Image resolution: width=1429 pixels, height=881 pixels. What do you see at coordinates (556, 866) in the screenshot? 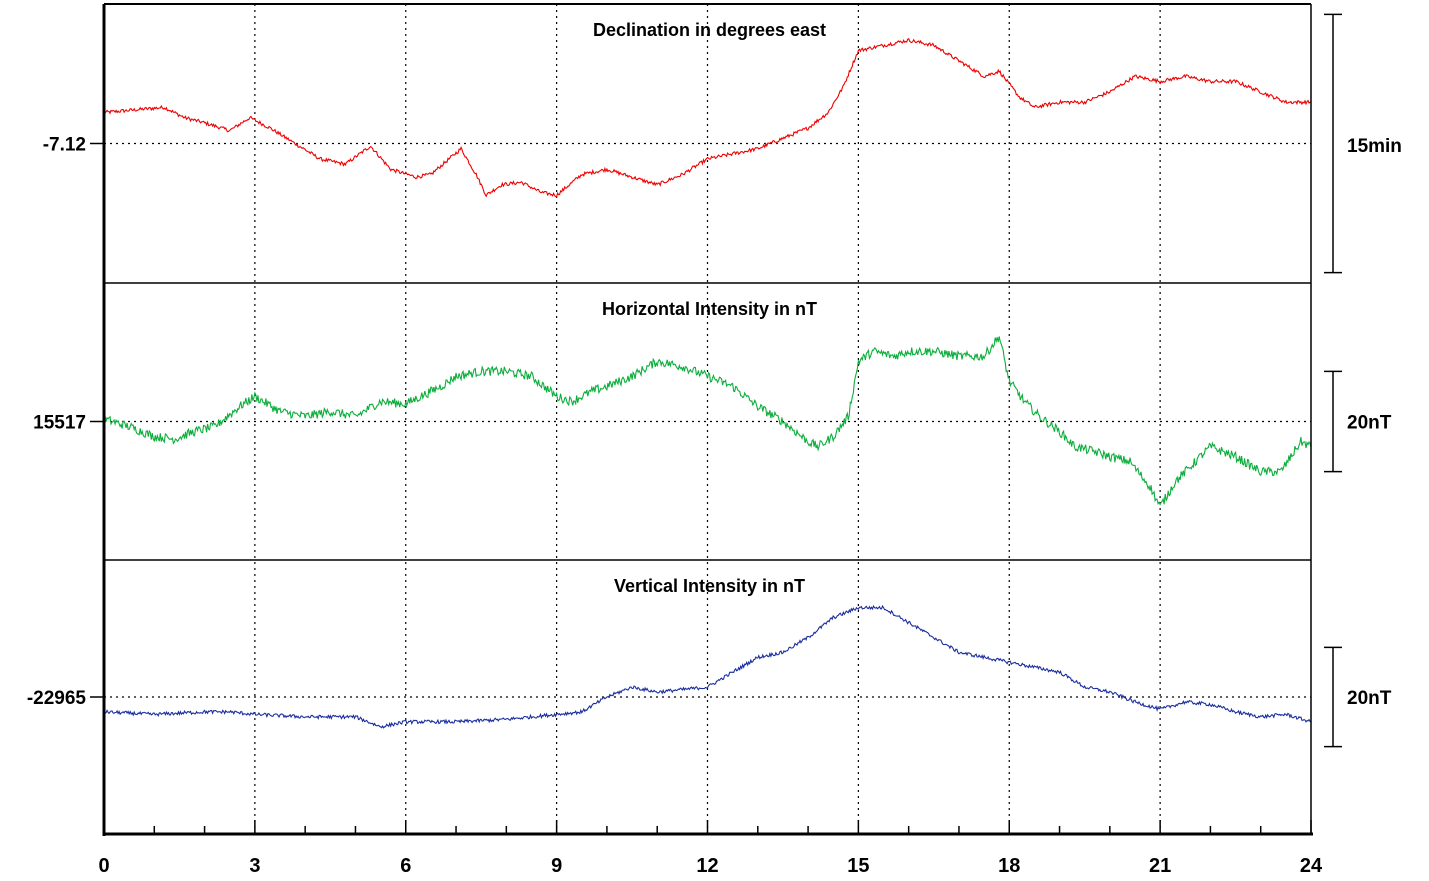
I see `x-tick-label: 9` at bounding box center [556, 866].